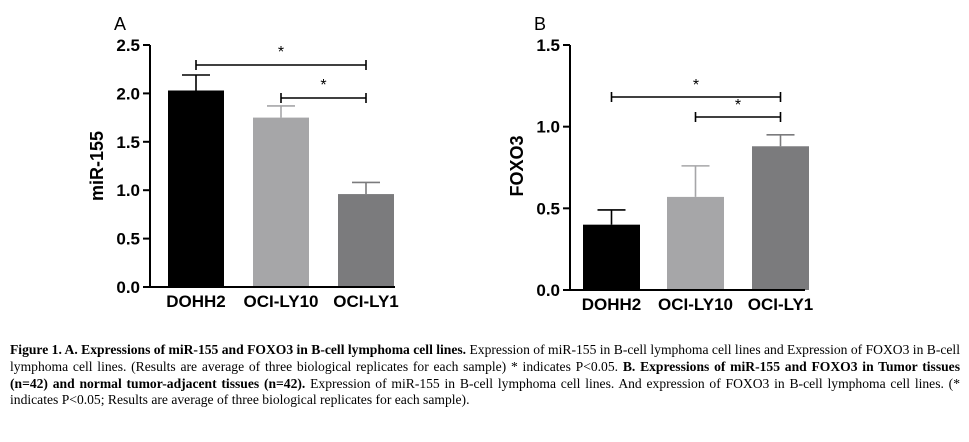 The width and height of the screenshot is (969, 442). What do you see at coordinates (128, 93) in the screenshot?
I see `y-tick-label: 2.0` at bounding box center [128, 93].